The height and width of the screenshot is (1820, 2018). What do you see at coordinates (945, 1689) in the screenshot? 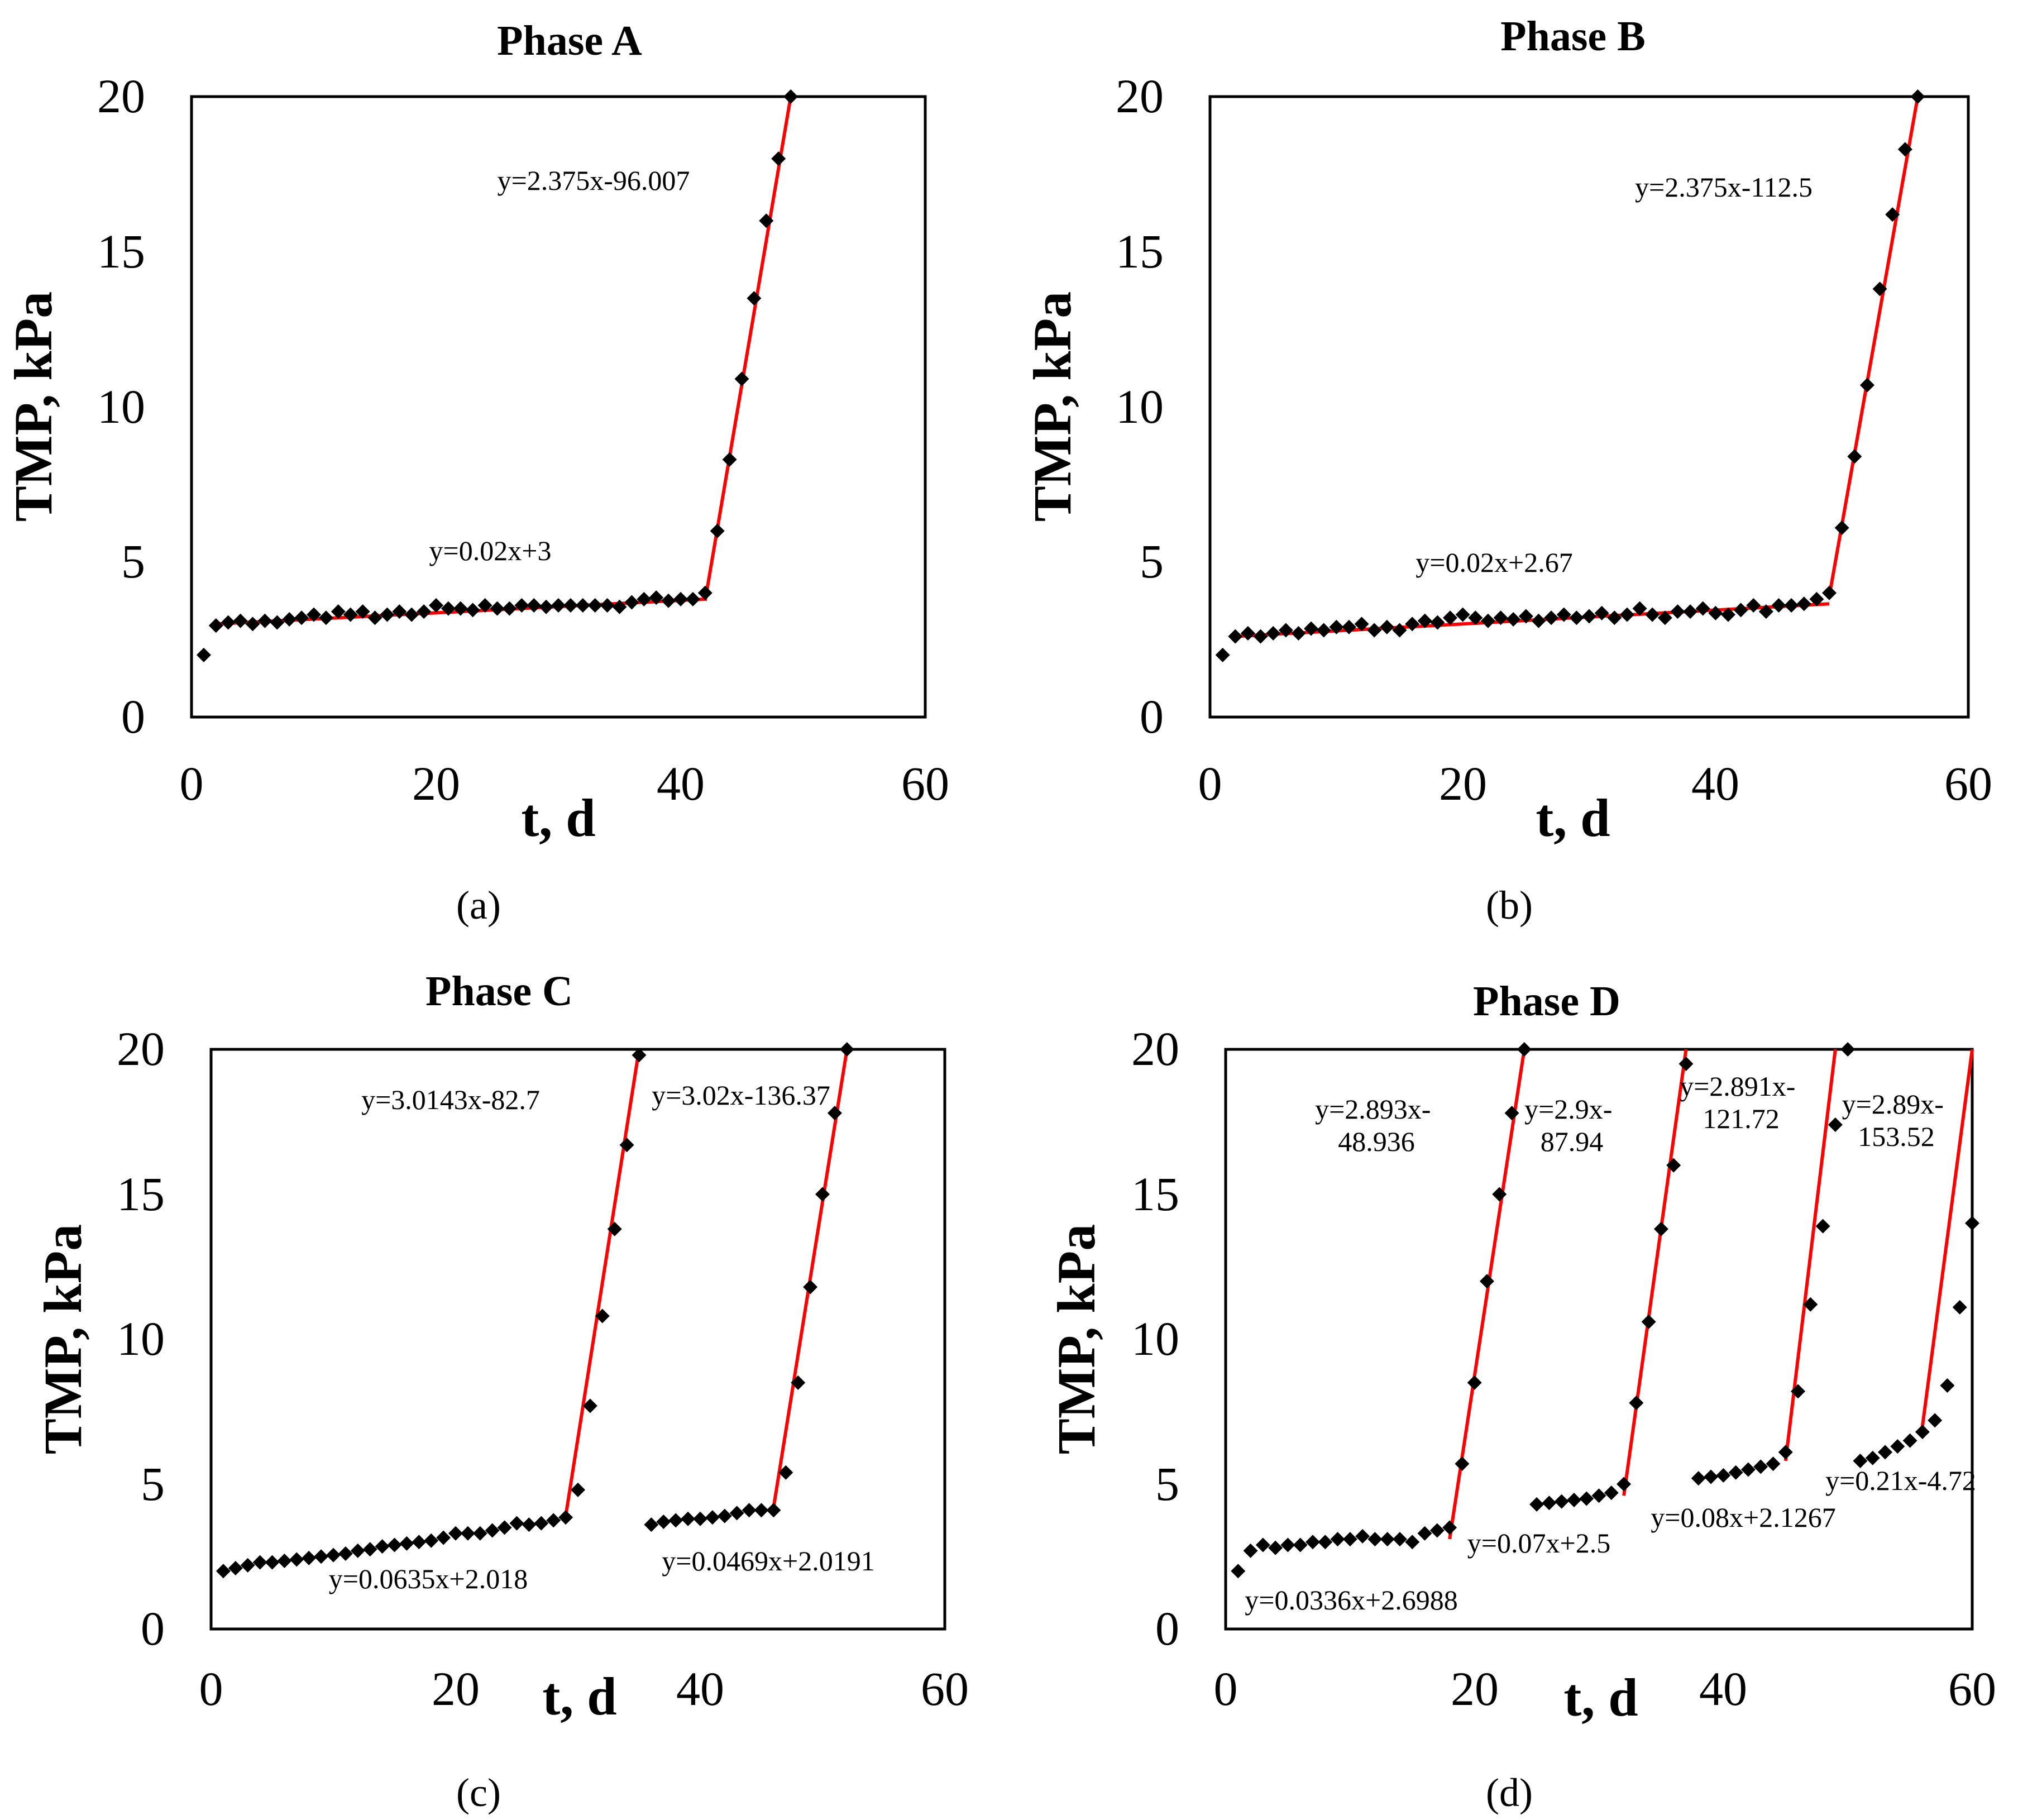
I see `x-tick-label: 60` at bounding box center [945, 1689].